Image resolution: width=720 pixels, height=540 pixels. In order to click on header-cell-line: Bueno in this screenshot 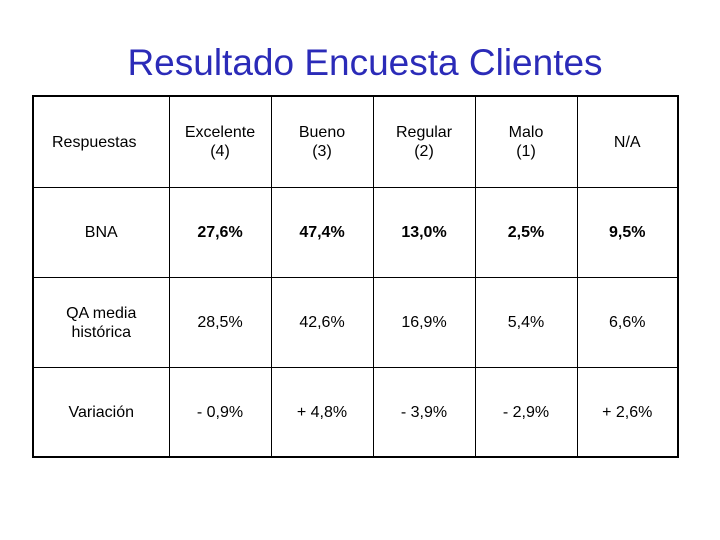, I will do `click(322, 132)`.